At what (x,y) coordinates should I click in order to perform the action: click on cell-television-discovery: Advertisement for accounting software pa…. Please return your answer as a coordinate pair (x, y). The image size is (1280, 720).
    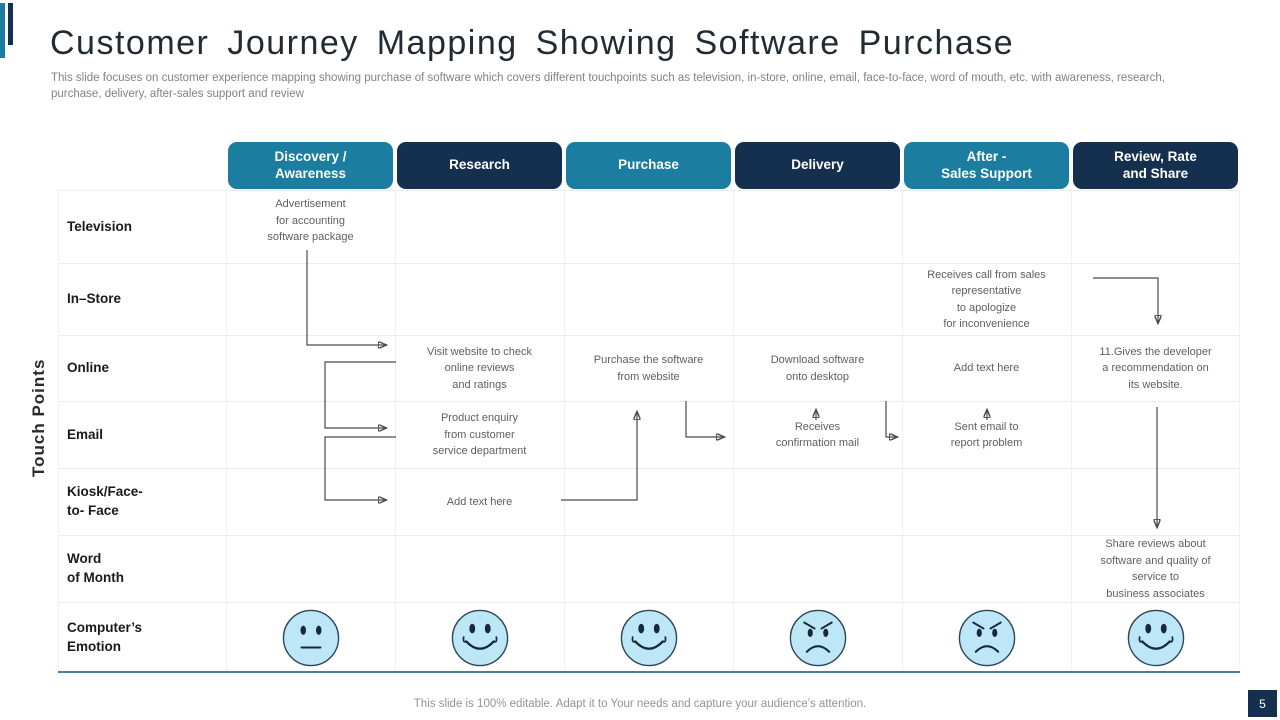
    Looking at the image, I should click on (310, 220).